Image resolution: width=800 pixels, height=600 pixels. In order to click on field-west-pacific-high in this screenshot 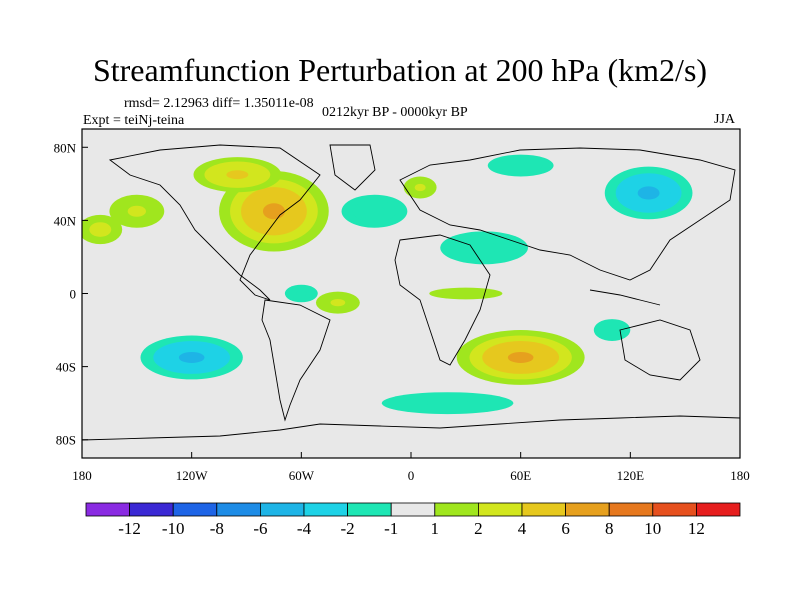, I will do `click(102, 229)`.